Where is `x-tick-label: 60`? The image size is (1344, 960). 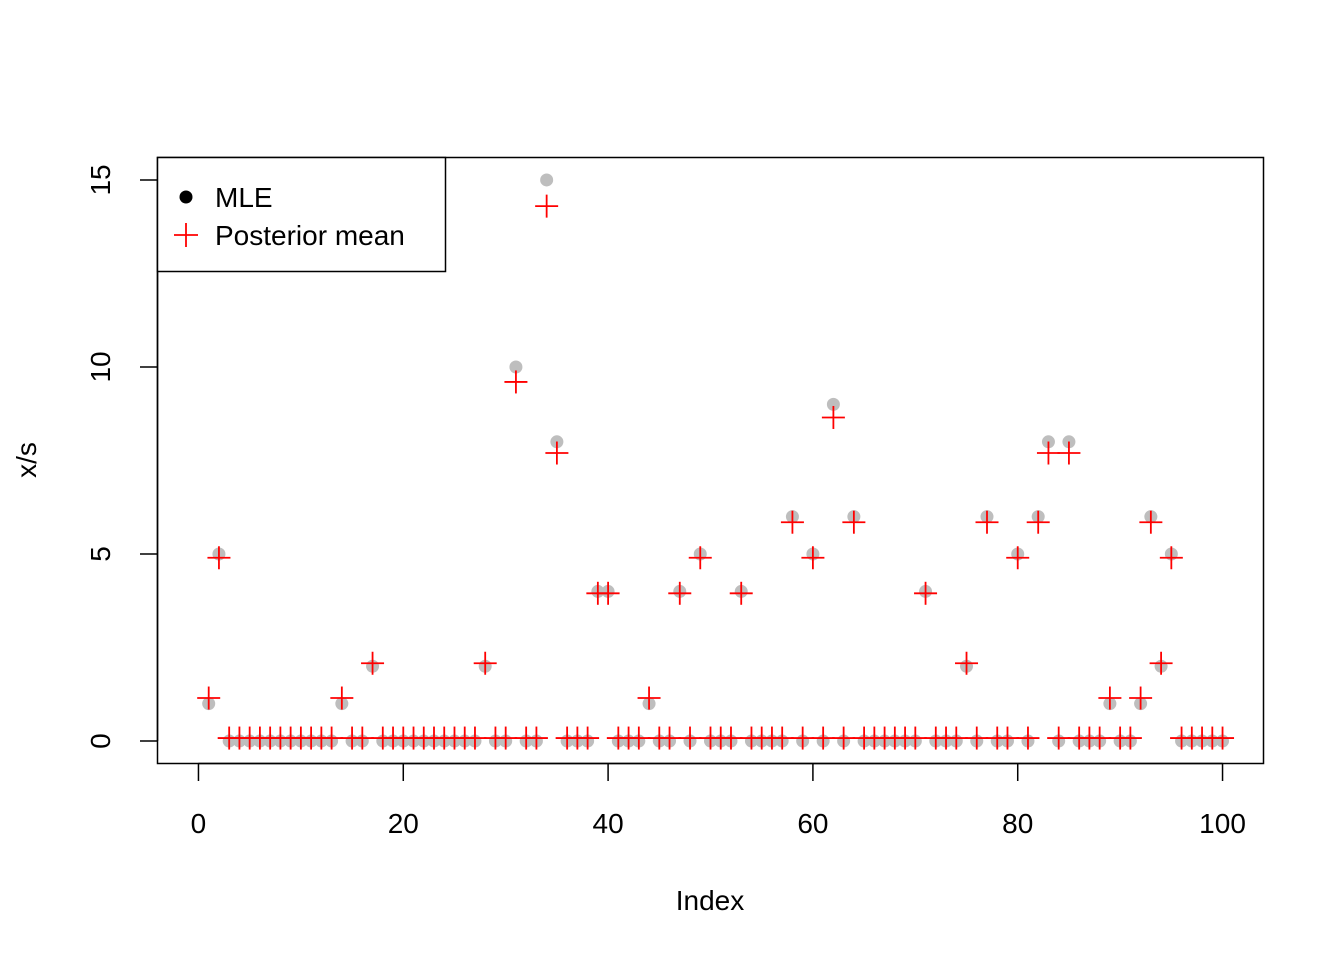 x-tick-label: 60 is located at coordinates (812, 823).